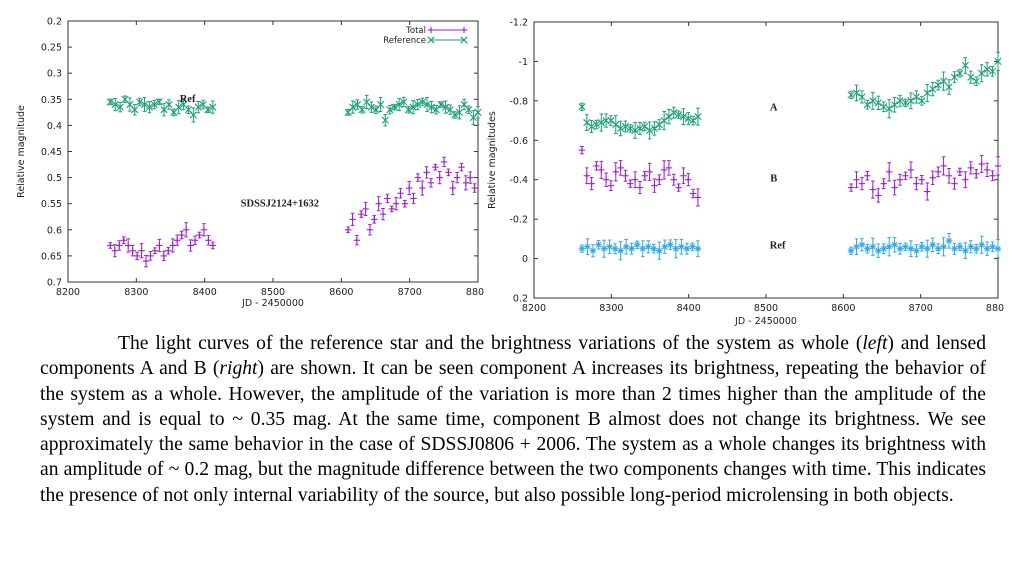  Describe the element at coordinates (54, 230) in the screenshot. I see `y-tick-label: 0.6` at that location.